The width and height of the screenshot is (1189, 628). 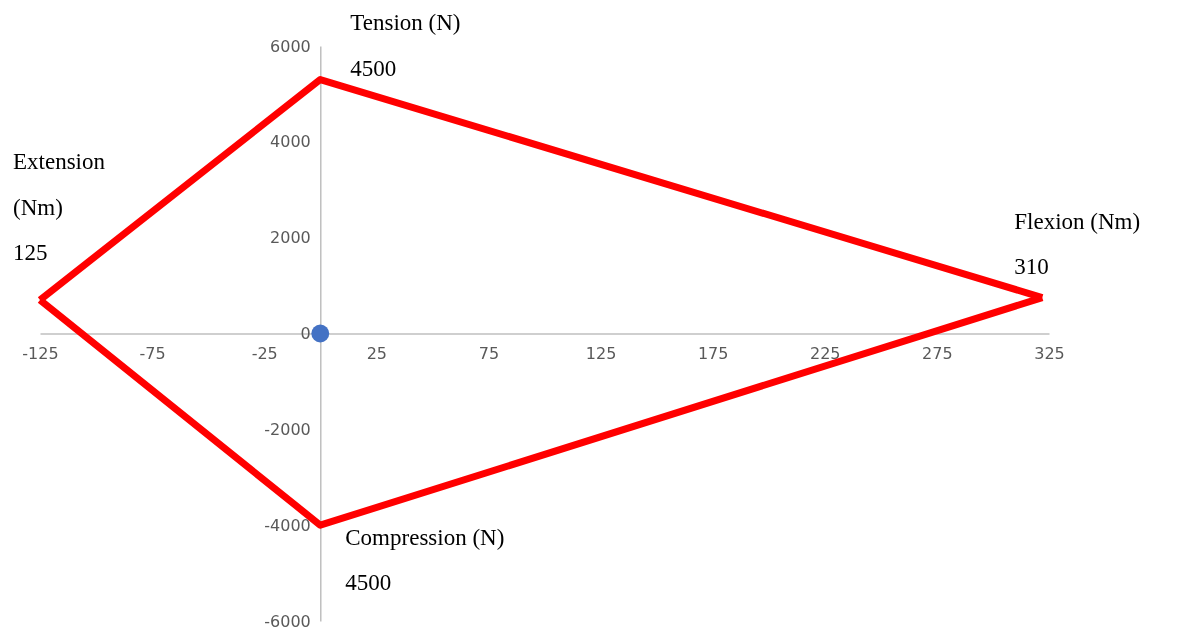 I want to click on x-tick-label: 125, so click(x=601, y=353).